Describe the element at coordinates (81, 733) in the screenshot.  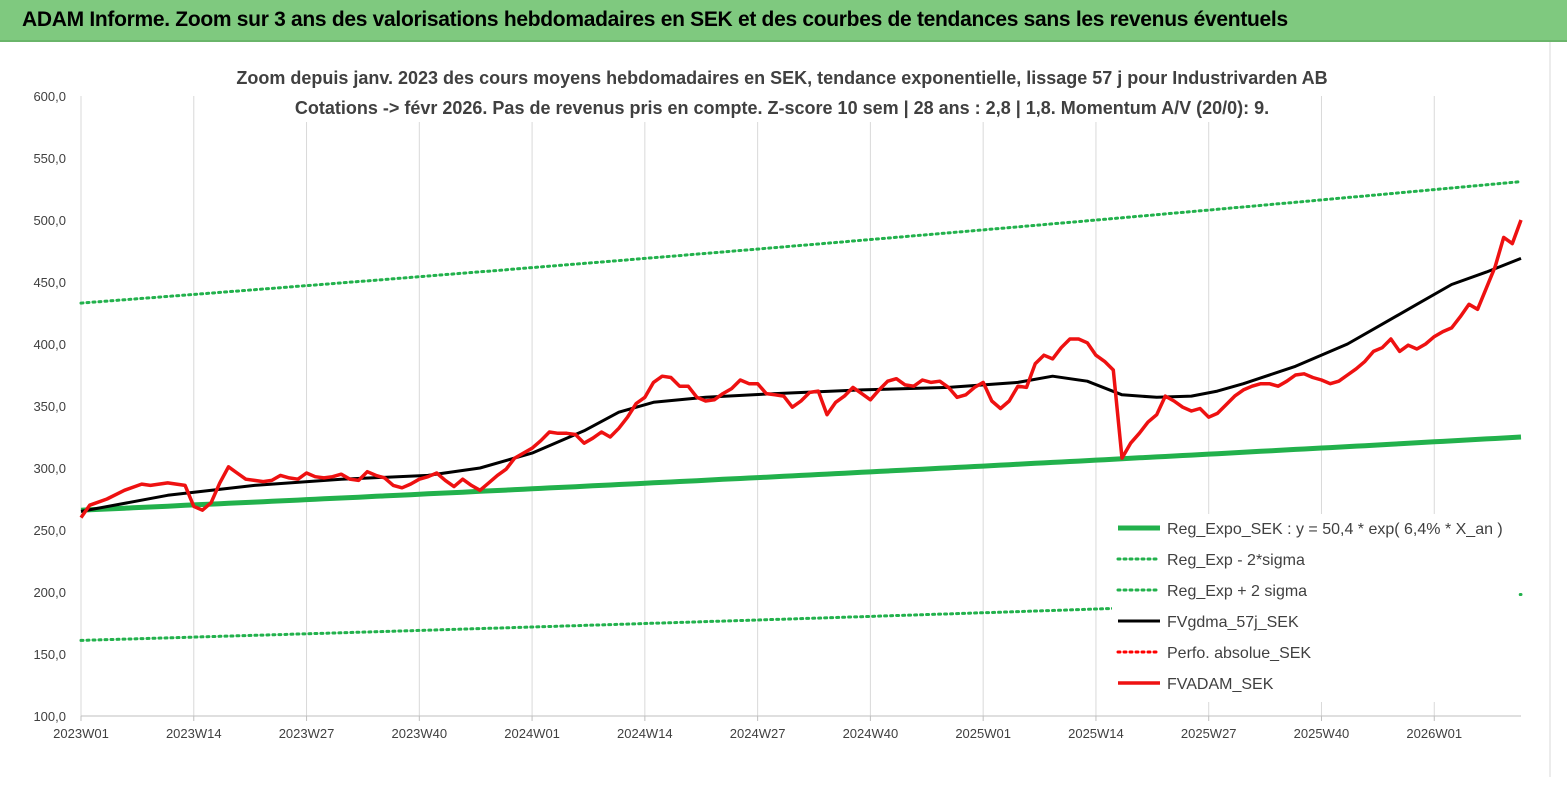
I see `x-tick-label: 2023W01` at that location.